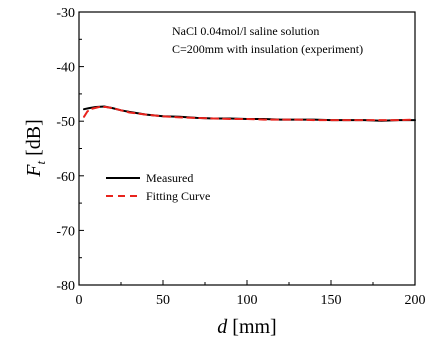 Image resolution: width=432 pixels, height=344 pixels. What do you see at coordinates (65, 122) in the screenshot?
I see `y-tick-label: -50` at bounding box center [65, 122].